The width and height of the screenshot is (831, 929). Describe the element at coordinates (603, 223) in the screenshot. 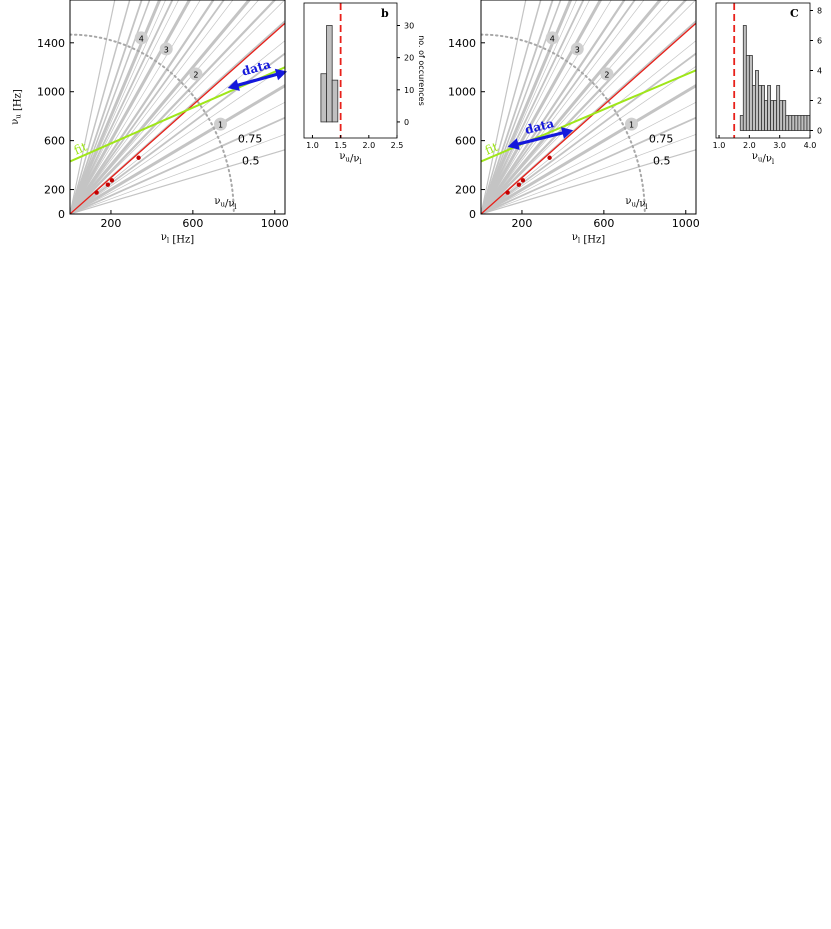

I see `x-tick-label: 600` at that location.